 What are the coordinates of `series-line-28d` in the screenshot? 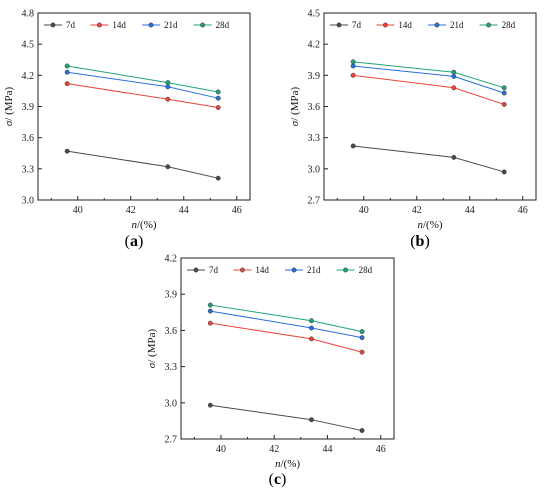 It's located at (143, 79).